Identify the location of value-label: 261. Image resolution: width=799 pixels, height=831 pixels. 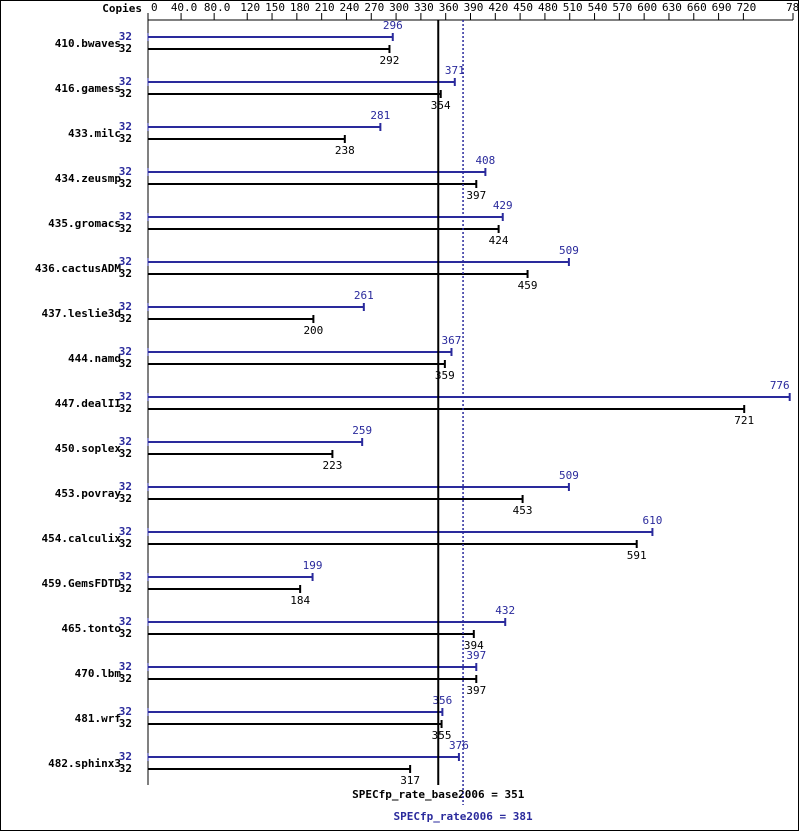
(364, 295).